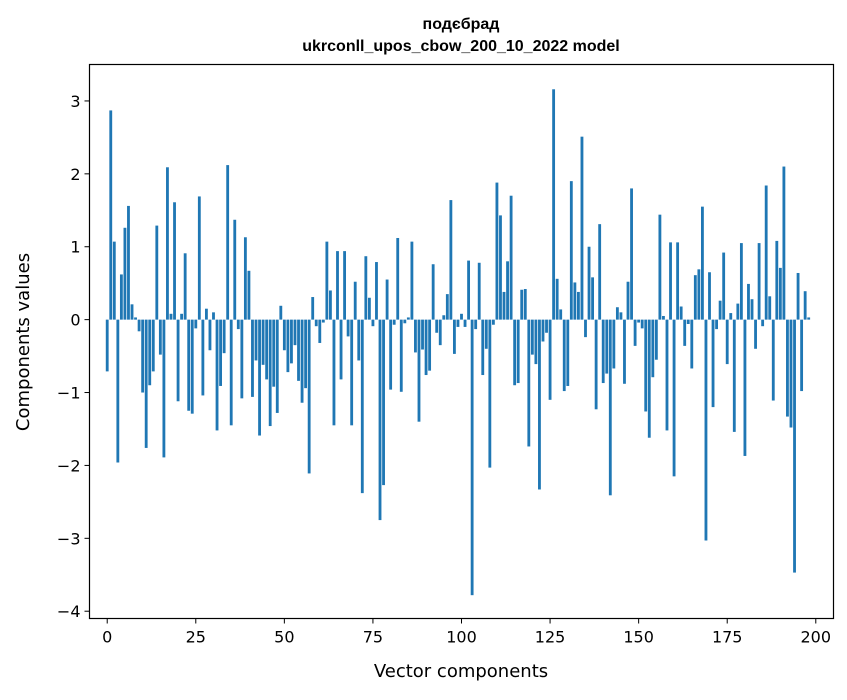 The height and width of the screenshot is (700, 847). Describe the element at coordinates (196, 637) in the screenshot. I see `x-tick-label: 25` at that location.